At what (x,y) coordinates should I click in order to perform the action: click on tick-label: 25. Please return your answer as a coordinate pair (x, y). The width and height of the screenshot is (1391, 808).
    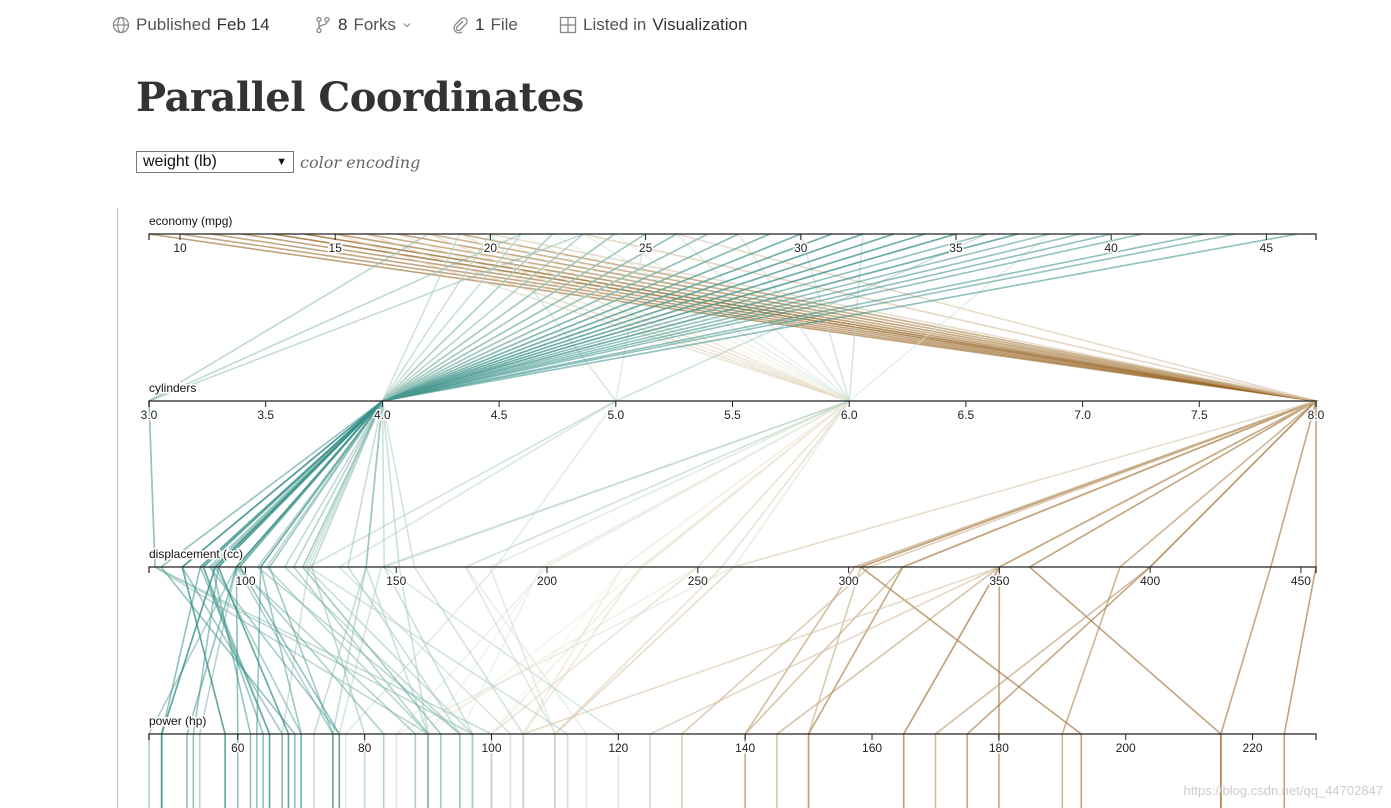
    Looking at the image, I should click on (646, 248).